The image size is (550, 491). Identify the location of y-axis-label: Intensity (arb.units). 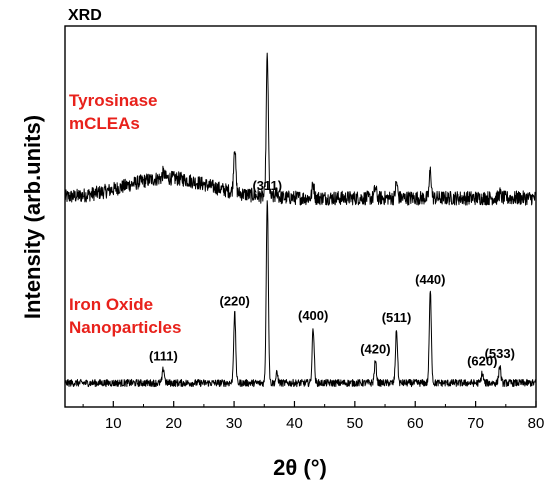
(32, 217).